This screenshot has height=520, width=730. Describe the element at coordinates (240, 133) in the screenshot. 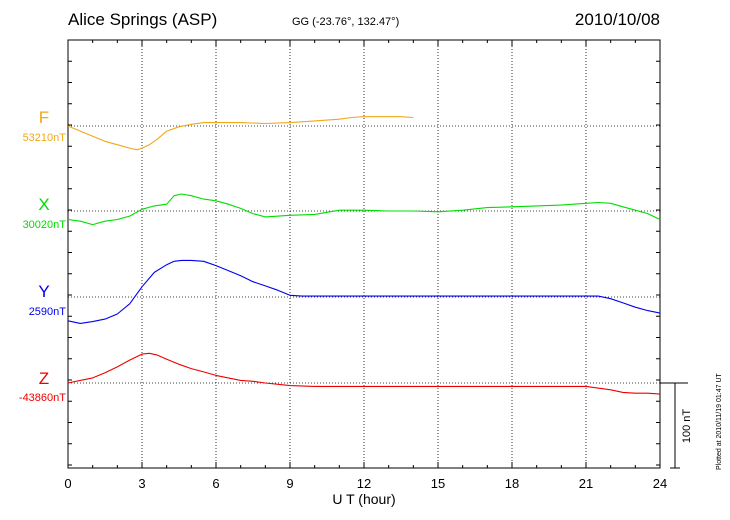

I see `series-line-f` at that location.